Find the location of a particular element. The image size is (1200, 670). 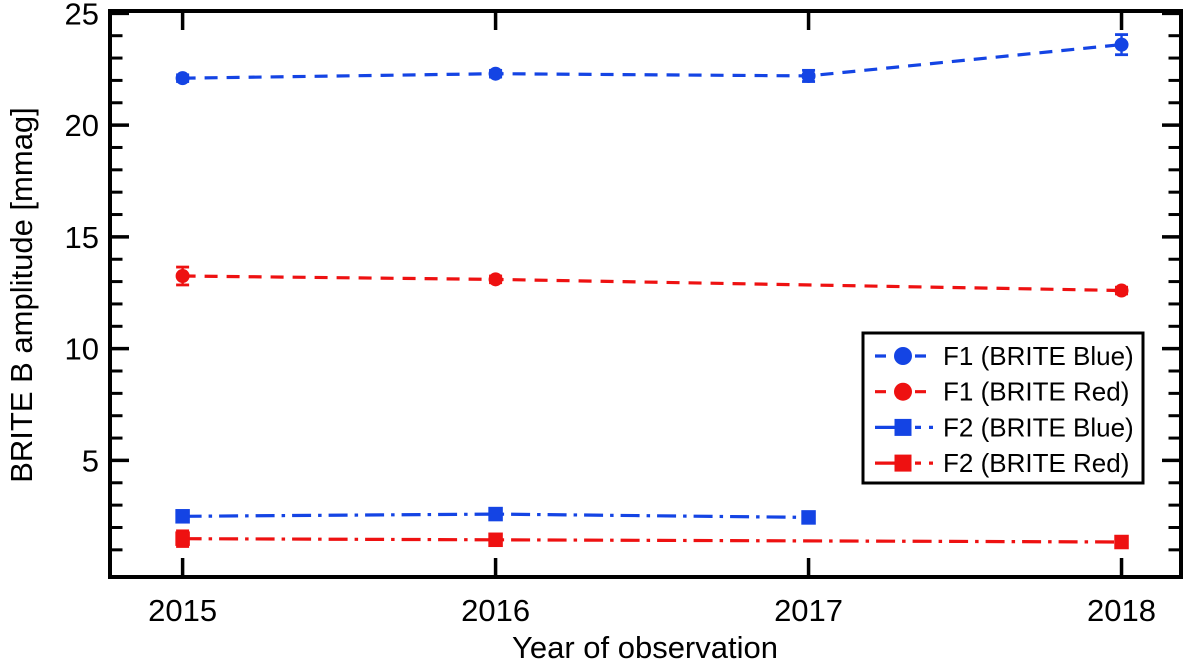

series-f2-brite-blue is located at coordinates (495, 515).